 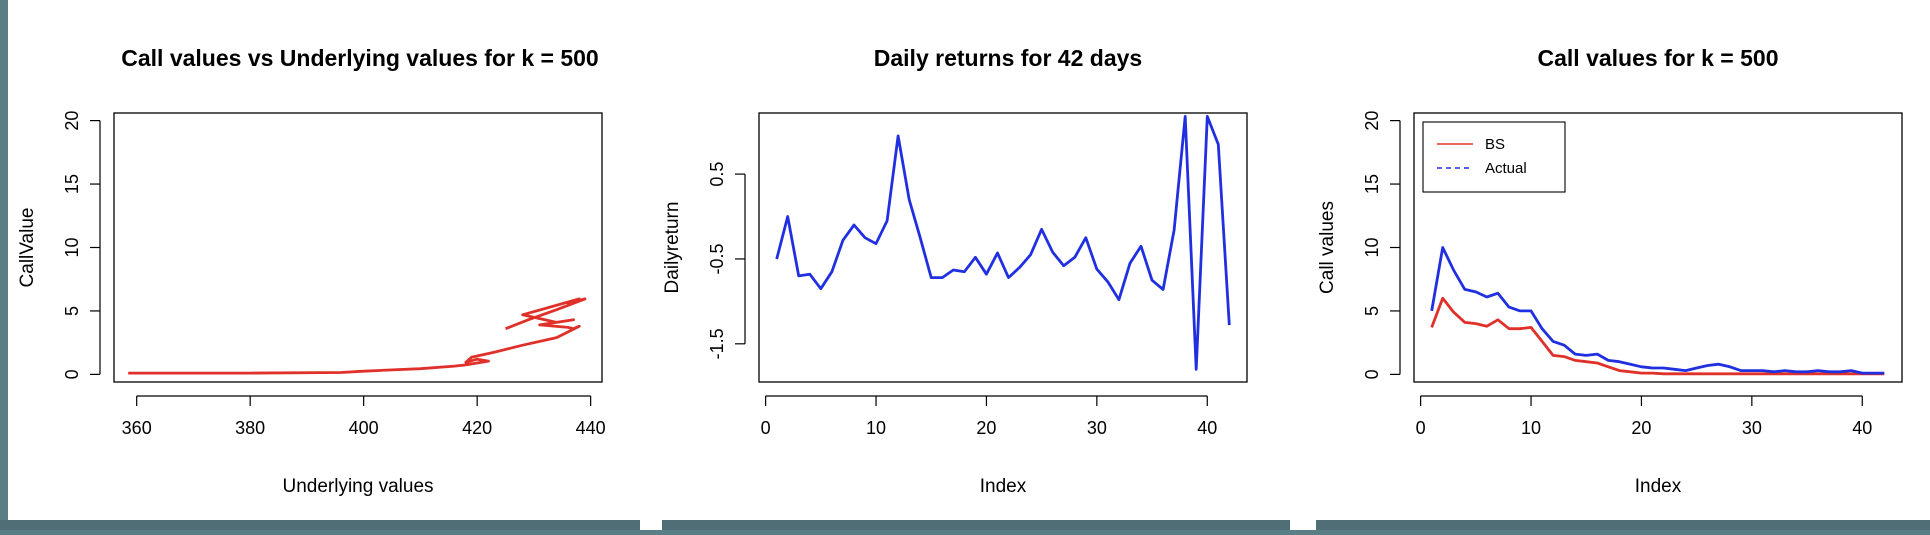 What do you see at coordinates (1495, 144) in the screenshot?
I see `legend-label-bs: BS` at bounding box center [1495, 144].